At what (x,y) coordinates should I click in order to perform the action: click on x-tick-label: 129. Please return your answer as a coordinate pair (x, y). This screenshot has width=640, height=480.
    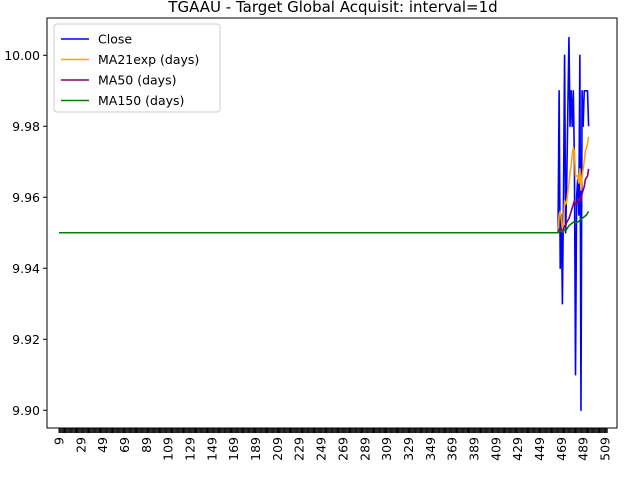
    Looking at the image, I should click on (190, 449).